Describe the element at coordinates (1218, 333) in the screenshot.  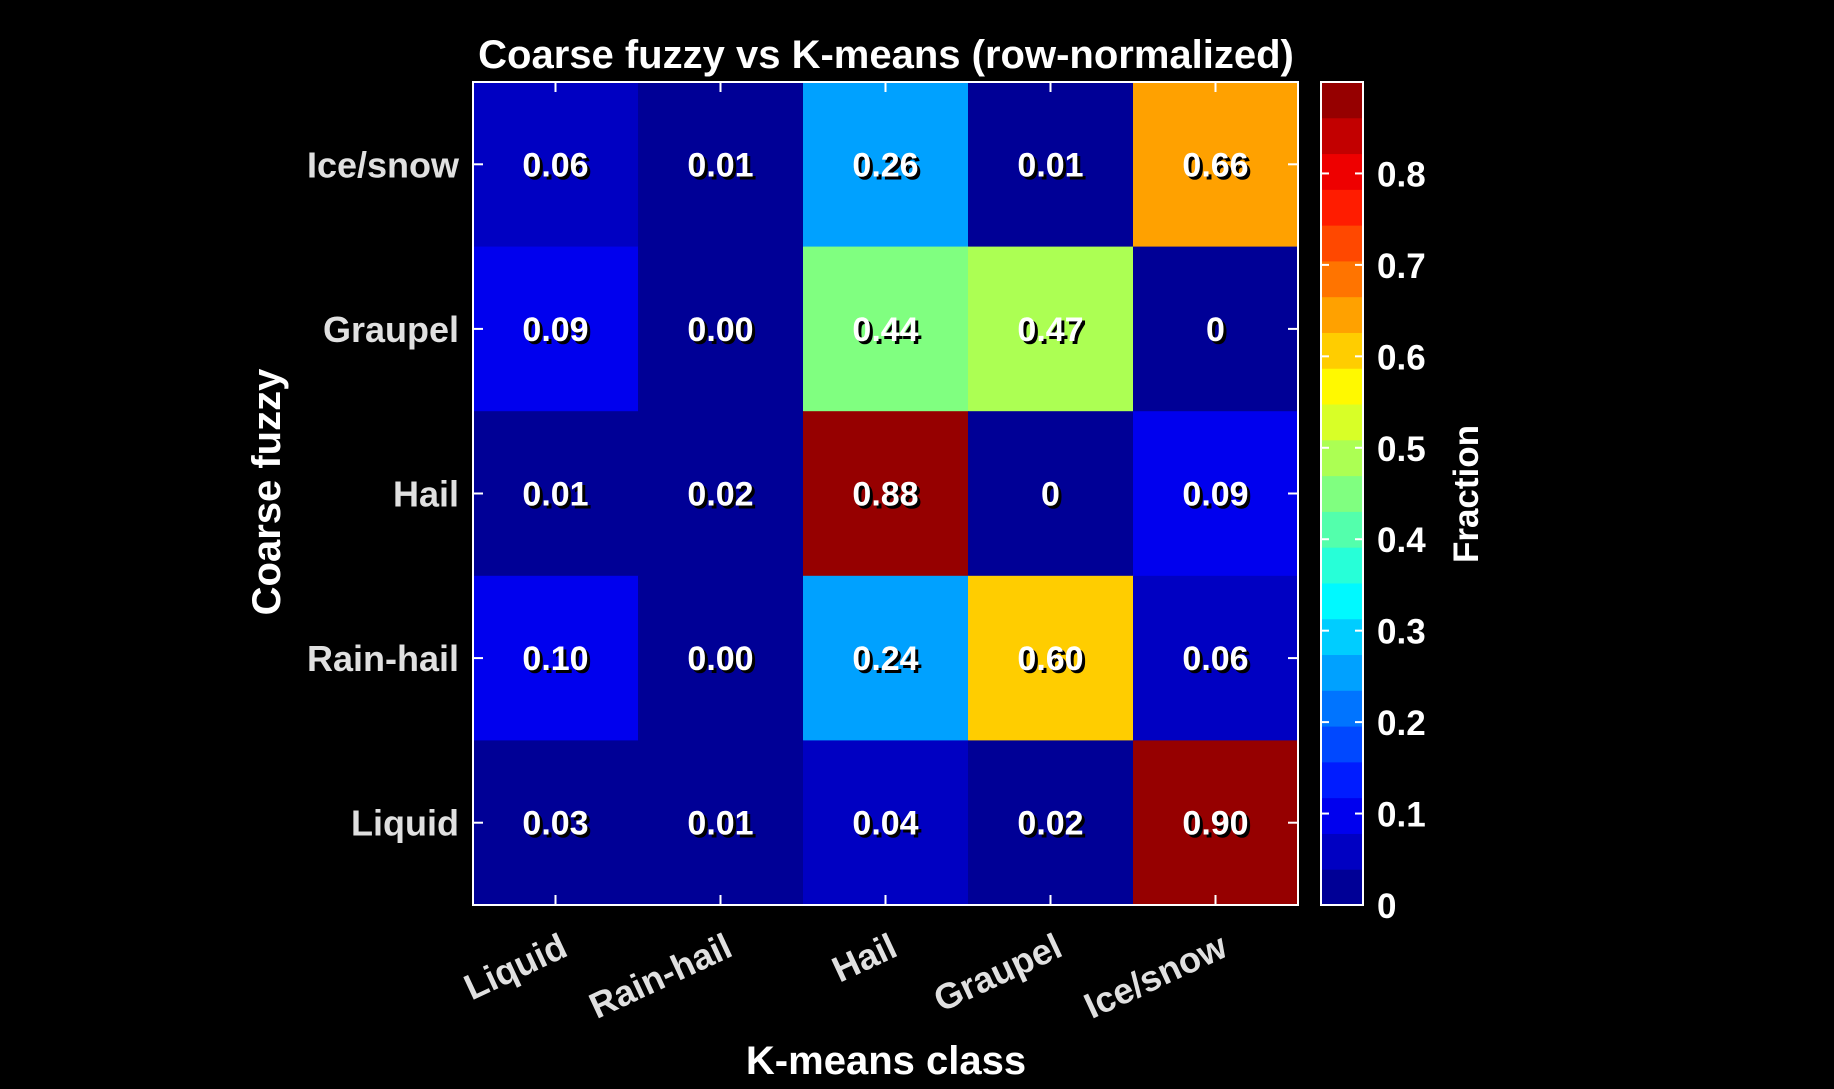
I see `cell-value-shadow: 0` at that location.